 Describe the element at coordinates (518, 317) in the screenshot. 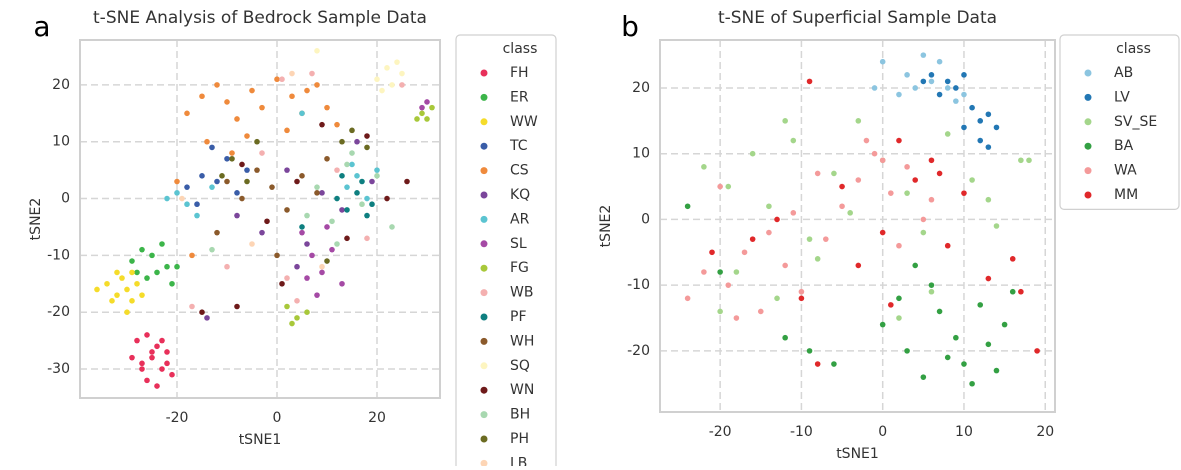

I see `legend-label: PF` at that location.